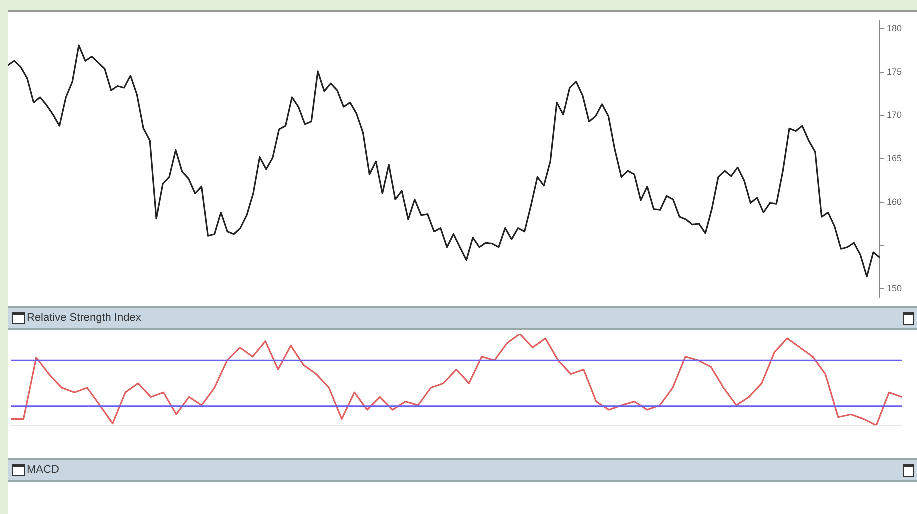 The width and height of the screenshot is (917, 514). What do you see at coordinates (43, 470) in the screenshot?
I see `text: MACD` at bounding box center [43, 470].